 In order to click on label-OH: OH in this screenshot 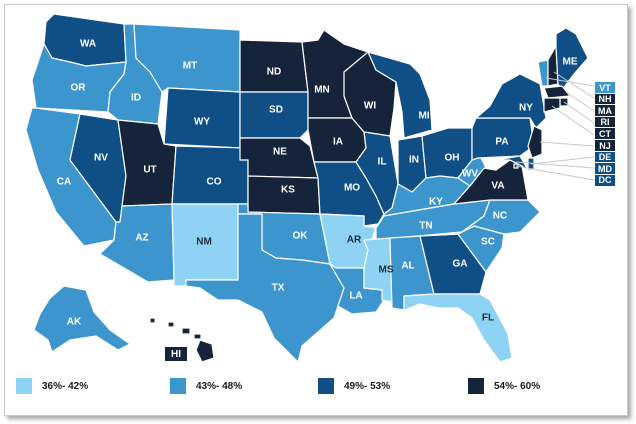, I will do `click(452, 158)`.